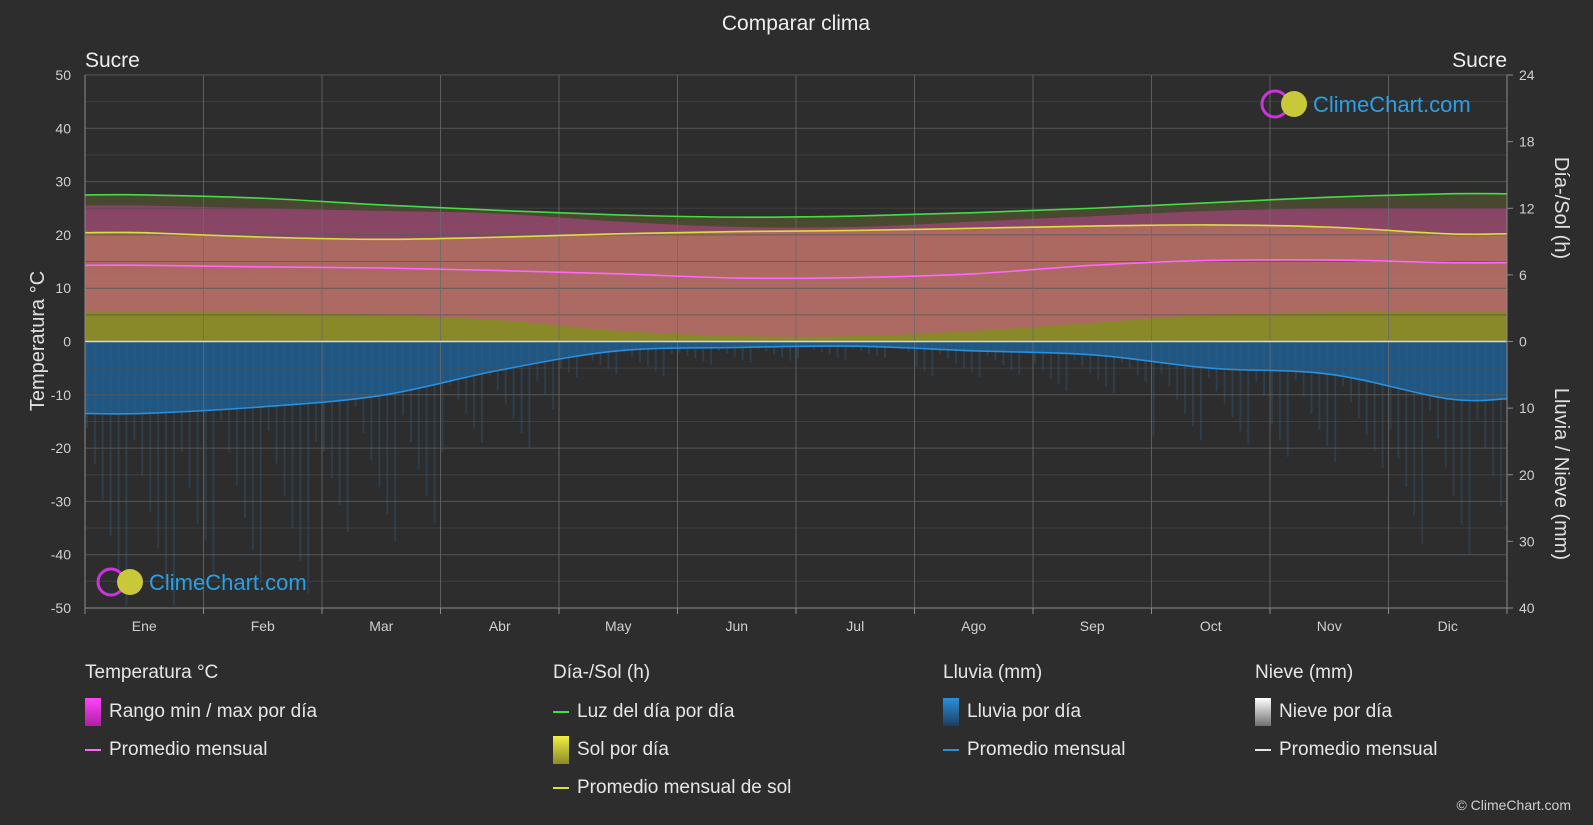 The width and height of the screenshot is (1593, 825). I want to click on legend-snow-title: Nieve (mm), so click(1304, 672).